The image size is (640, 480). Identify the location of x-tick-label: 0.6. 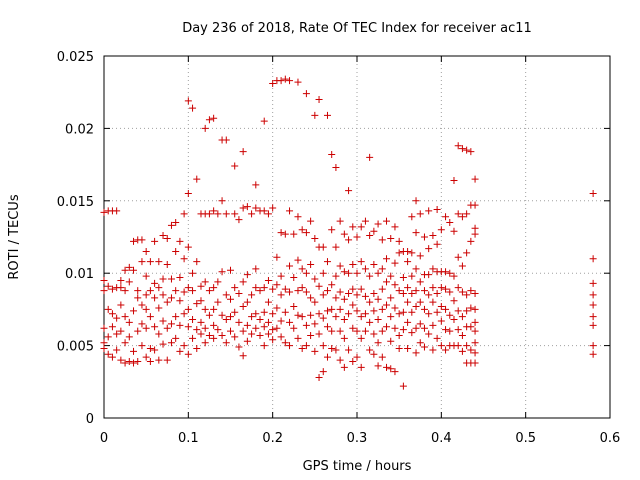
(610, 438).